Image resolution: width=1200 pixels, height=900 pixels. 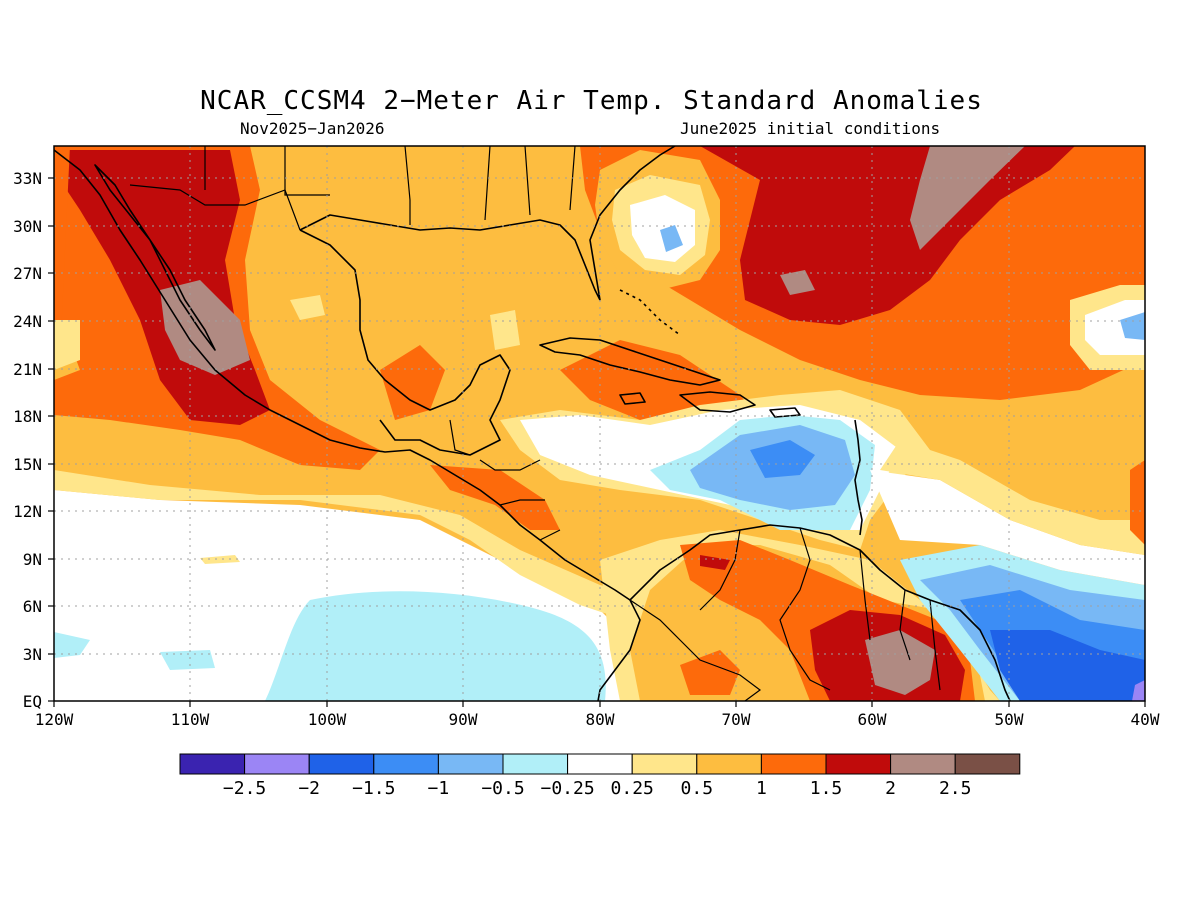 I want to click on lon-label: 100W, so click(x=327, y=719).